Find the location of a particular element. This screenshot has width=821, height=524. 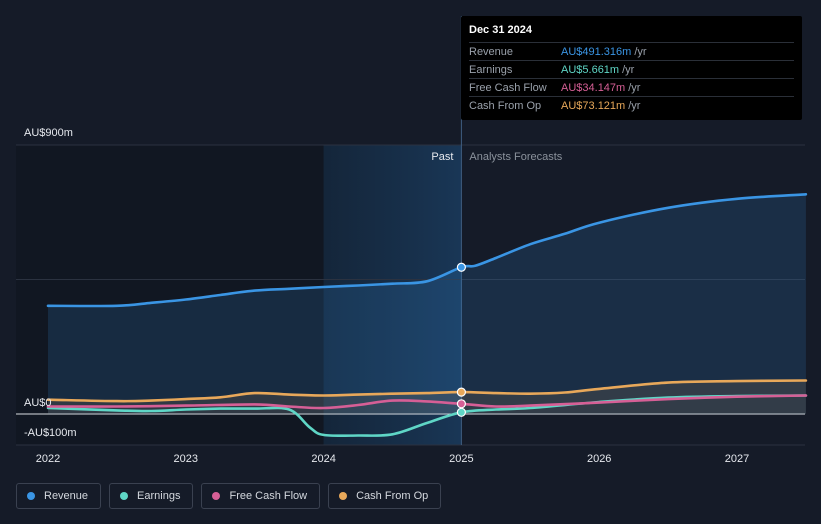

tooltip-row-earnings: Earnings AU$5.661m /yr is located at coordinates (631, 69).